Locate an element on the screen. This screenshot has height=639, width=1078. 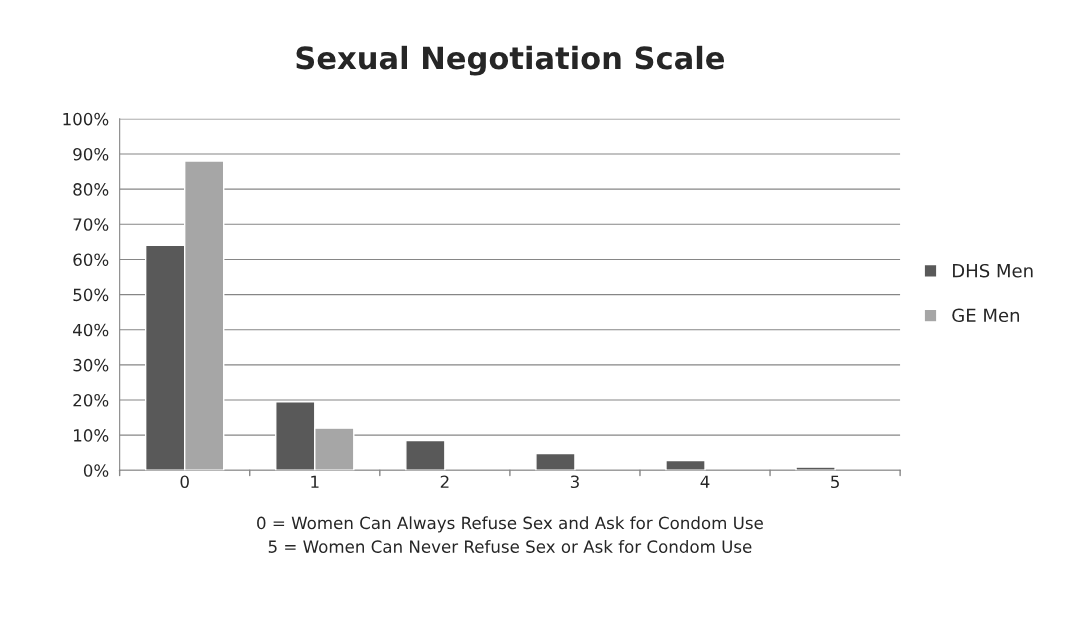
y-tick-label: 0% is located at coordinates (96, 470).